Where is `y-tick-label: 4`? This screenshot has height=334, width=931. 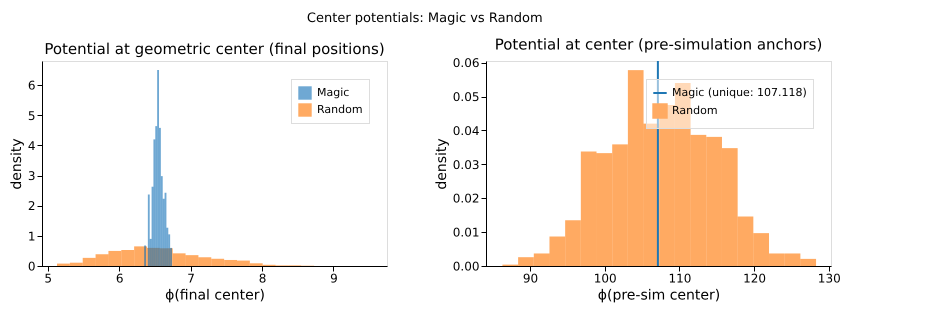
y-tick-label: 4 is located at coordinates (32, 145).